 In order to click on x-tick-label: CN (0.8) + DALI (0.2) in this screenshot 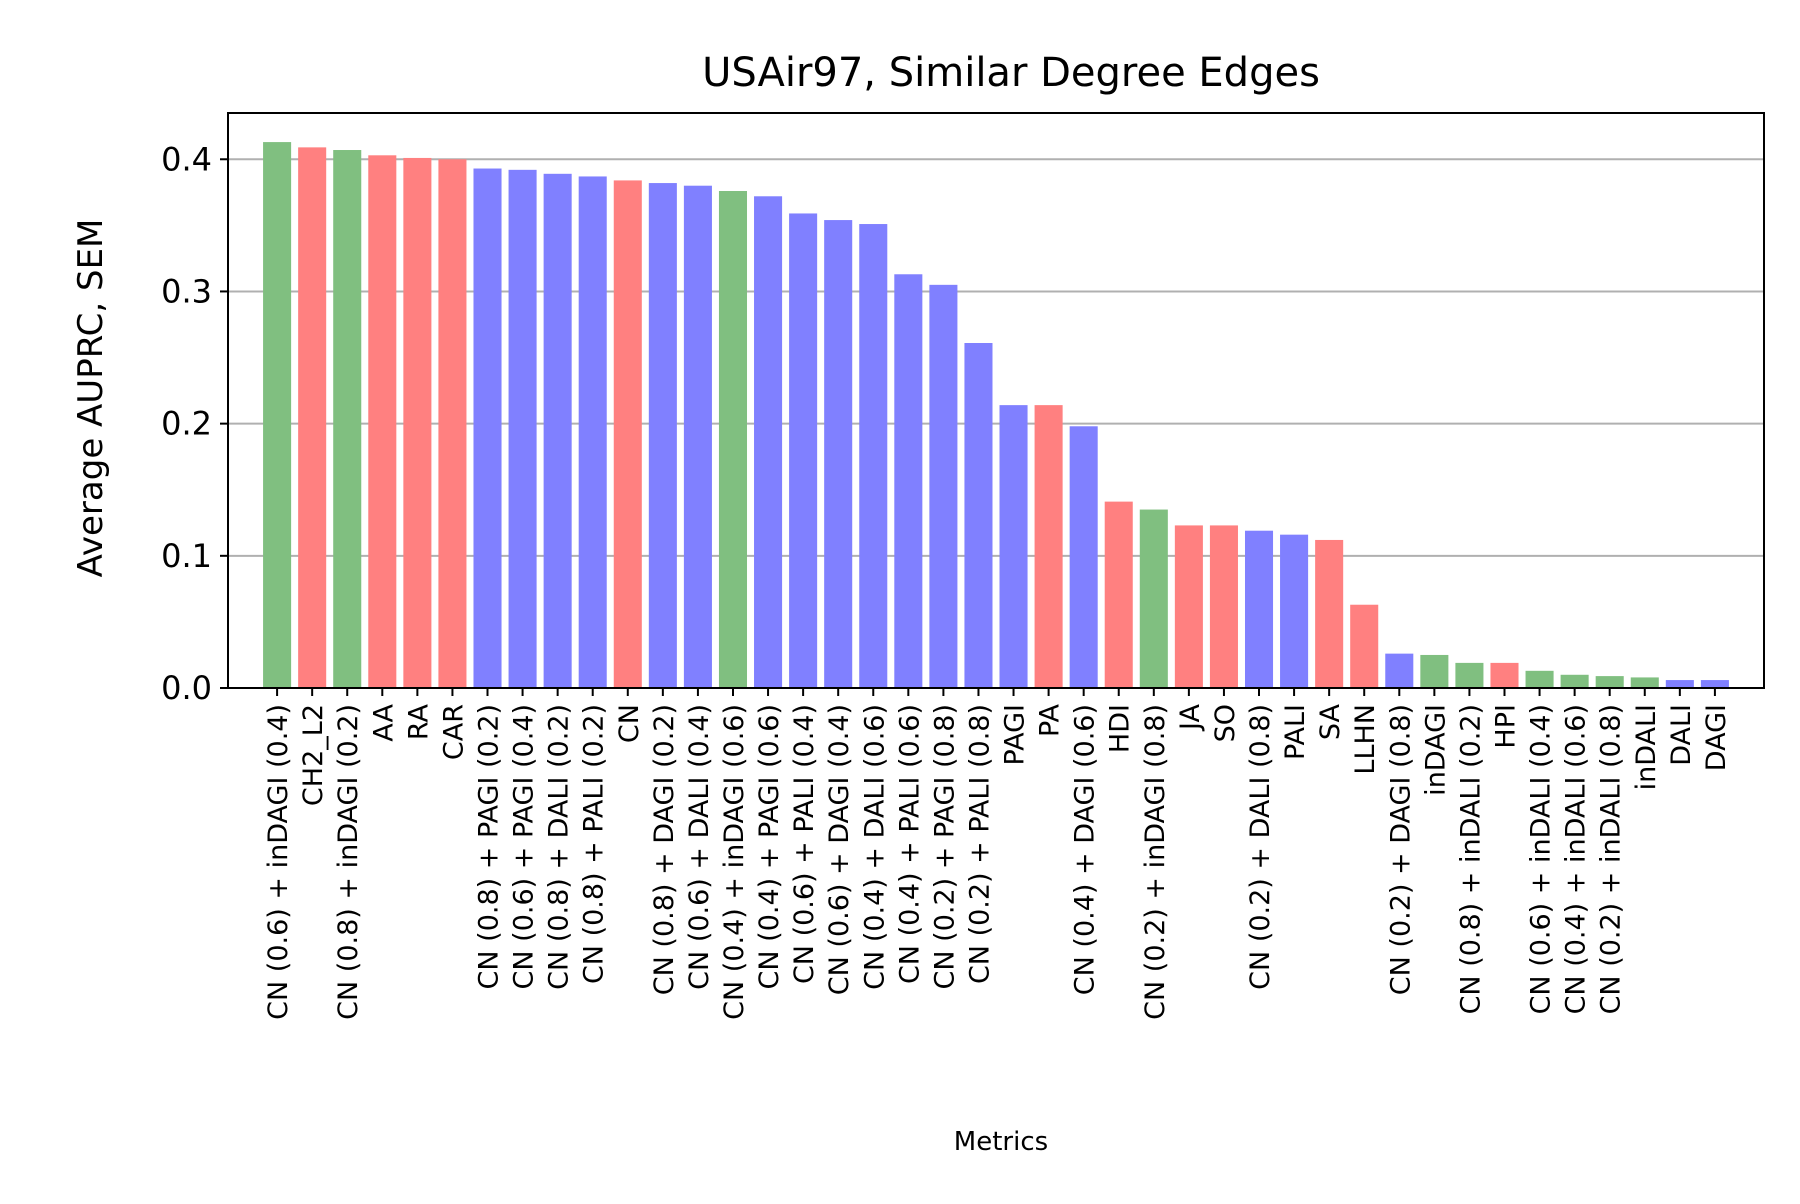, I will do `click(559, 847)`.